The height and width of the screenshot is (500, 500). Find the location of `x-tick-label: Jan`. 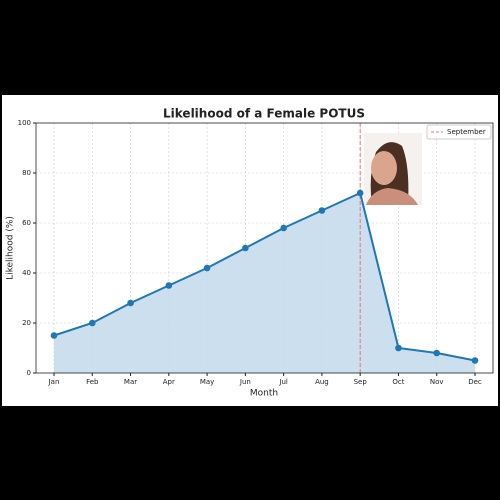

x-tick-label: Jan is located at coordinates (54, 382).